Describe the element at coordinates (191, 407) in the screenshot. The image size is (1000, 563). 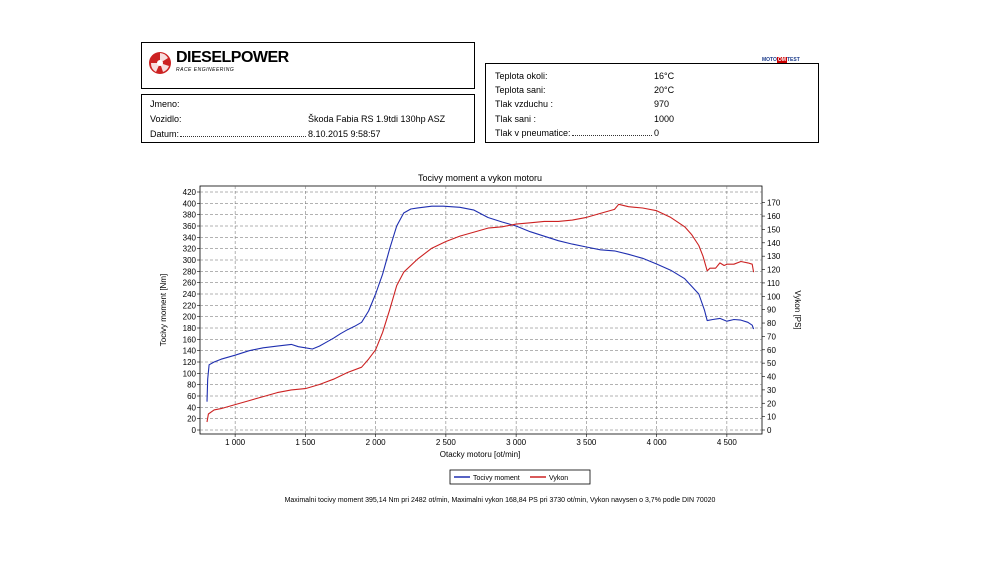
I see `y-tick-label: 40` at that location.